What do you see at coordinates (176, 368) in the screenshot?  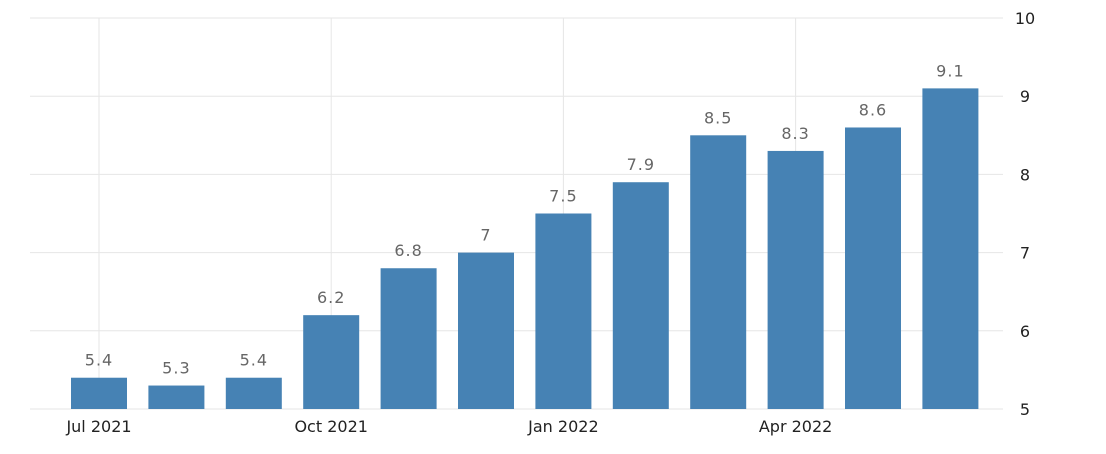 I see `data-label-2021-08: 5.3` at bounding box center [176, 368].